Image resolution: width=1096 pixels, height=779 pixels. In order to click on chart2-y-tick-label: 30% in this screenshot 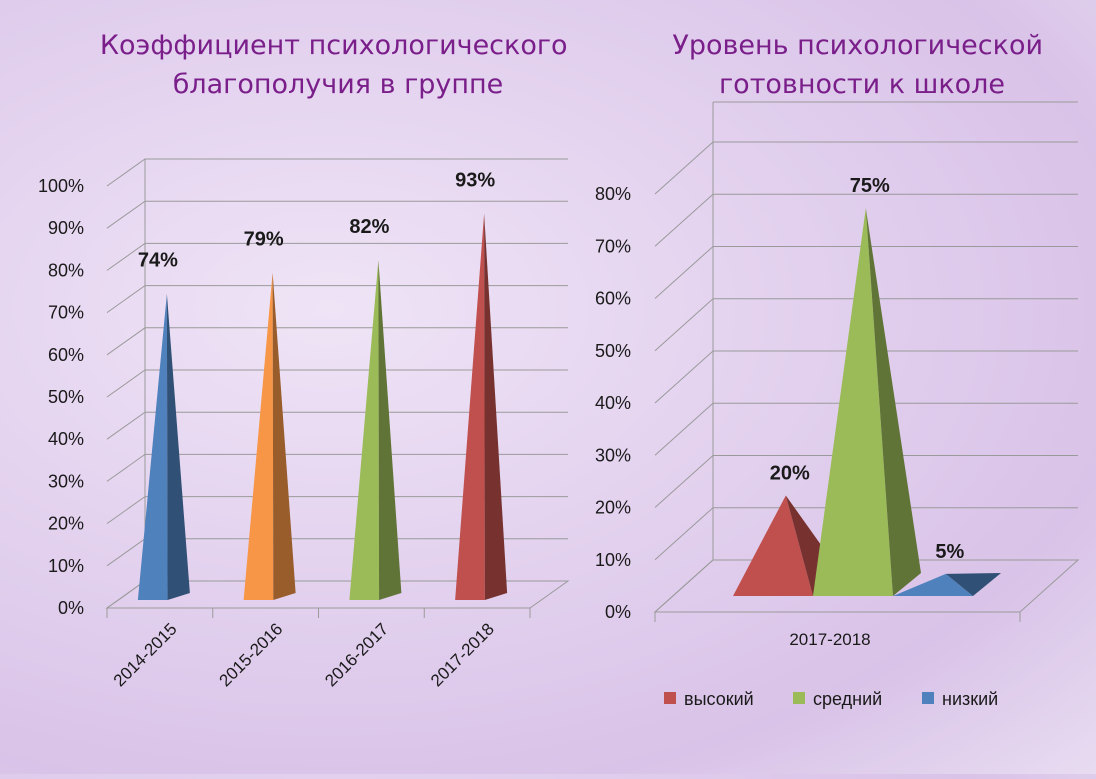, I will do `click(613, 455)`.